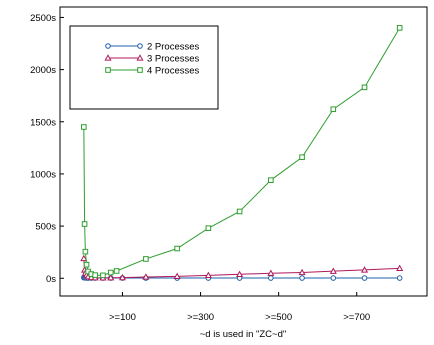 The image size is (434, 345). I want to click on y-tick-label: 2000s, so click(43, 70).